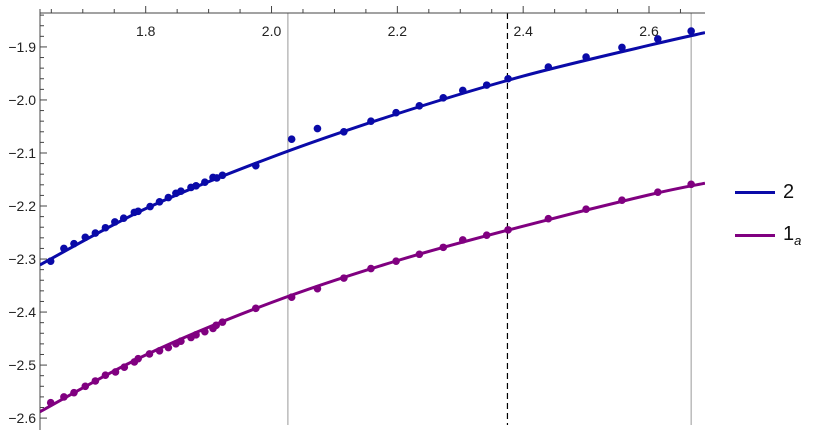  I want to click on y-tick-label: −2.6, so click(22, 418).